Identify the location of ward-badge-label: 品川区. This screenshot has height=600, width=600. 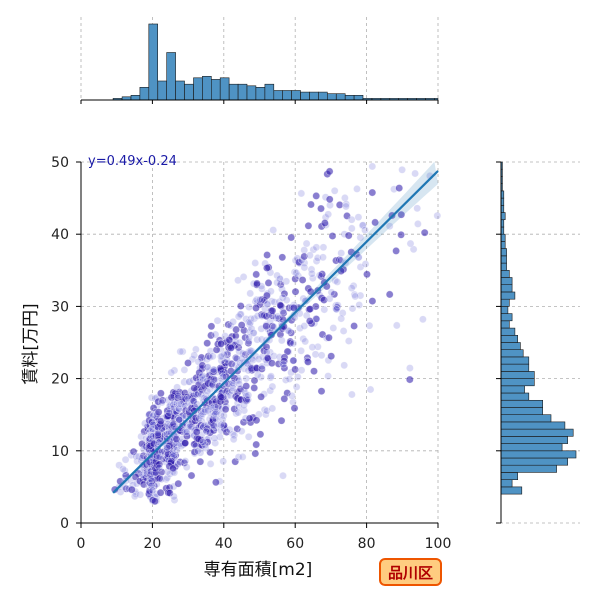
(410, 573).